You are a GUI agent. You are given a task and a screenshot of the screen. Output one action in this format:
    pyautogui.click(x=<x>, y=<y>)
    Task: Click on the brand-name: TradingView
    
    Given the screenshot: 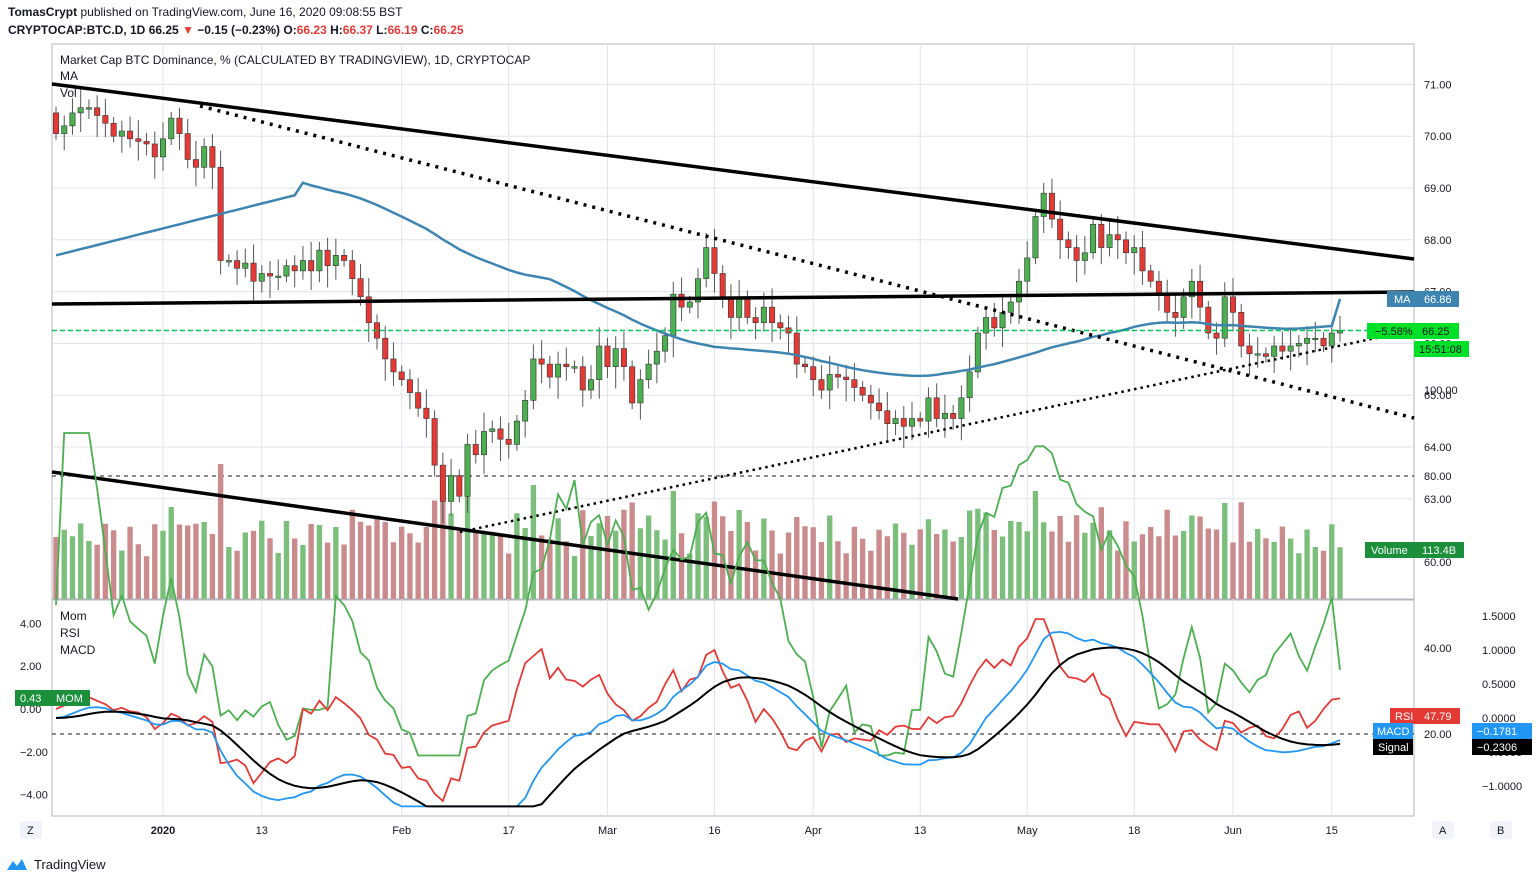 What is the action you would take?
    pyautogui.click(x=70, y=864)
    